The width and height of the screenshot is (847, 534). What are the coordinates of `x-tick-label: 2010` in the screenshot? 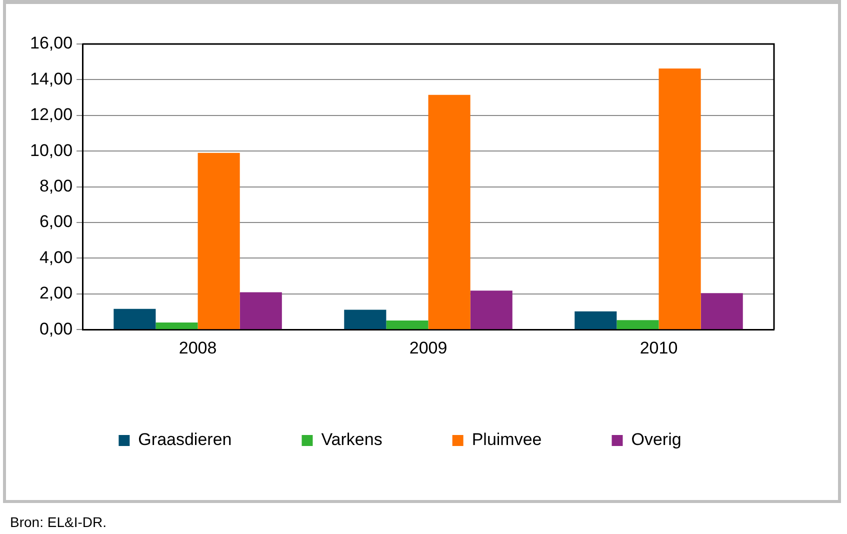 It's located at (659, 348).